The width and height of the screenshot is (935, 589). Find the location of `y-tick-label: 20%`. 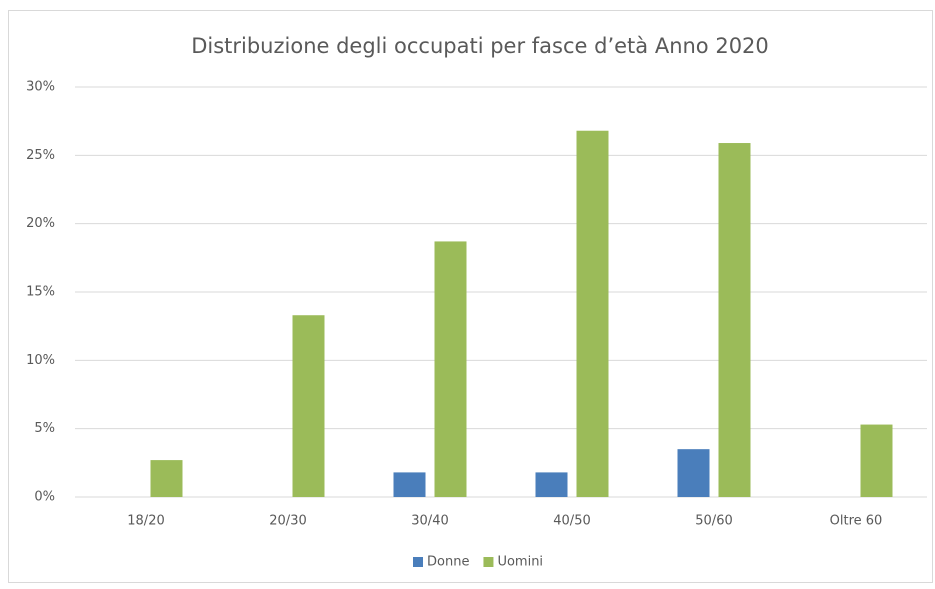

y-tick-label: 20% is located at coordinates (40, 223).